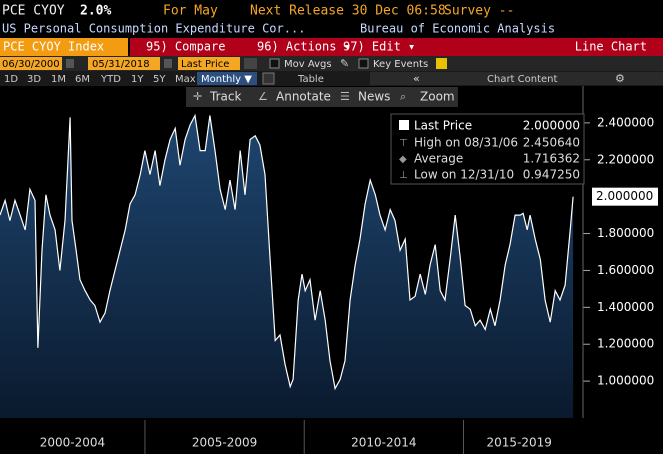 The width and height of the screenshot is (663, 454). Describe the element at coordinates (205, 64) in the screenshot. I see `field: Last Price` at that location.